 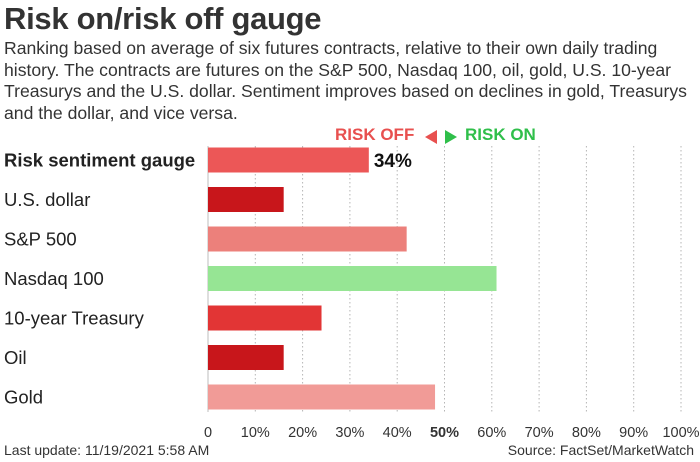 I want to click on x-tick-label: 30%, so click(x=349, y=433).